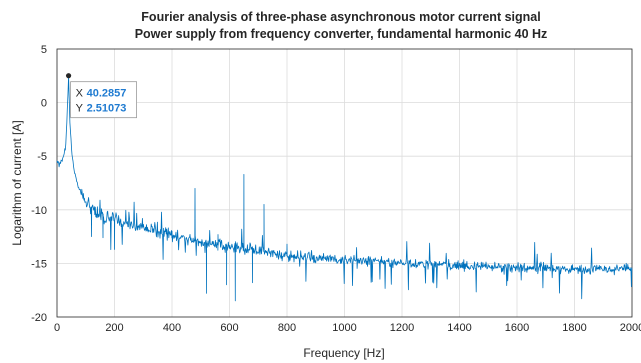  I want to click on x-tick-label: 1800, so click(574, 328).